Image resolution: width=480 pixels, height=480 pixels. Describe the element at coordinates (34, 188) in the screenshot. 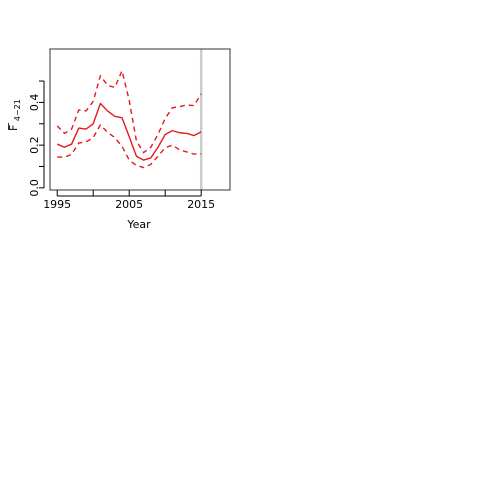

I see `y-tick-label: 0.0` at that location.